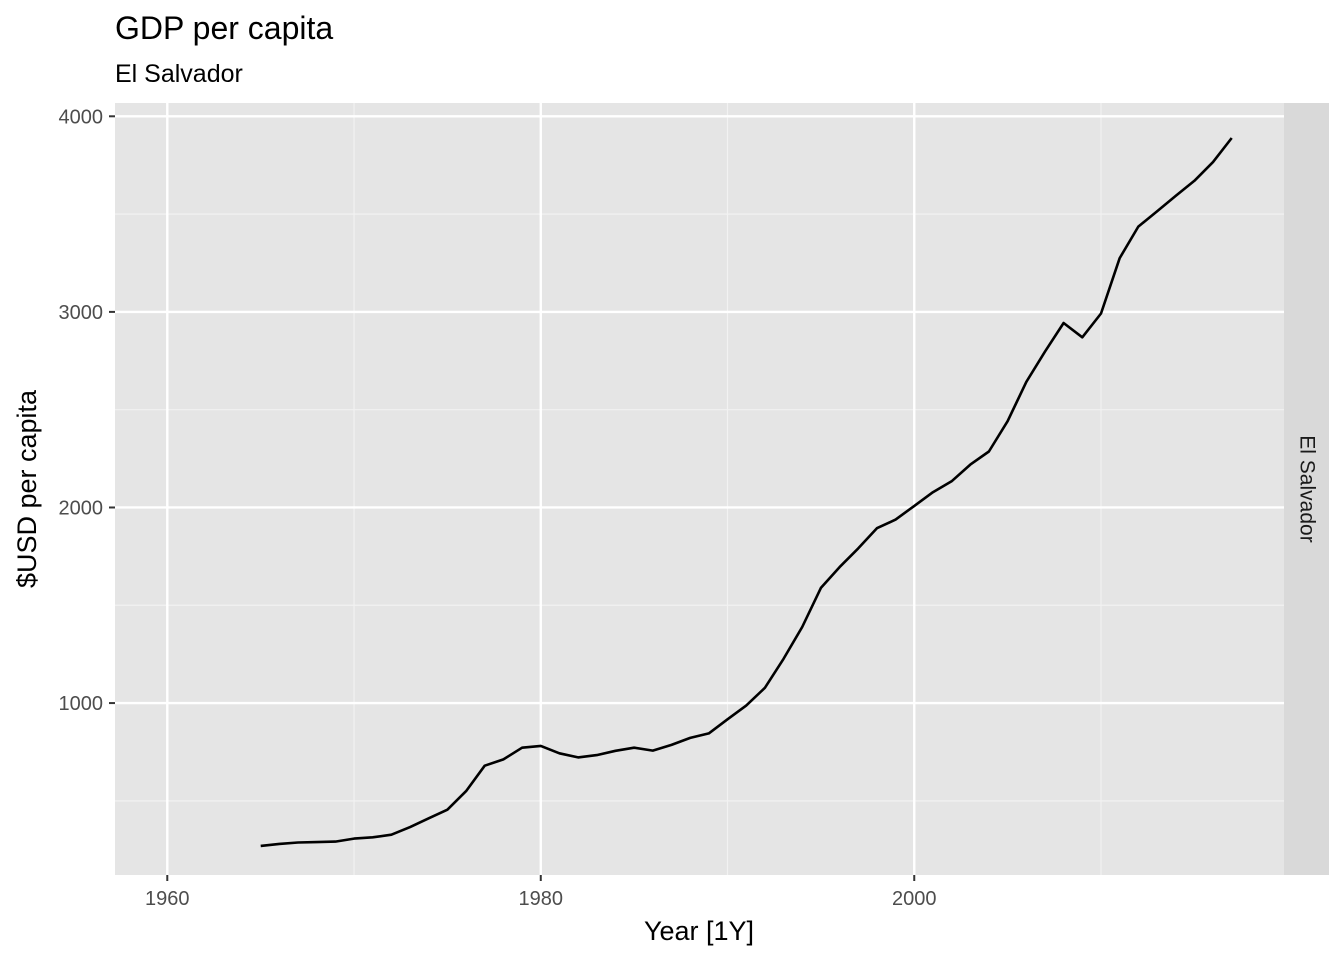  Describe the element at coordinates (541, 899) in the screenshot. I see `x-tick-label: 1980` at that location.